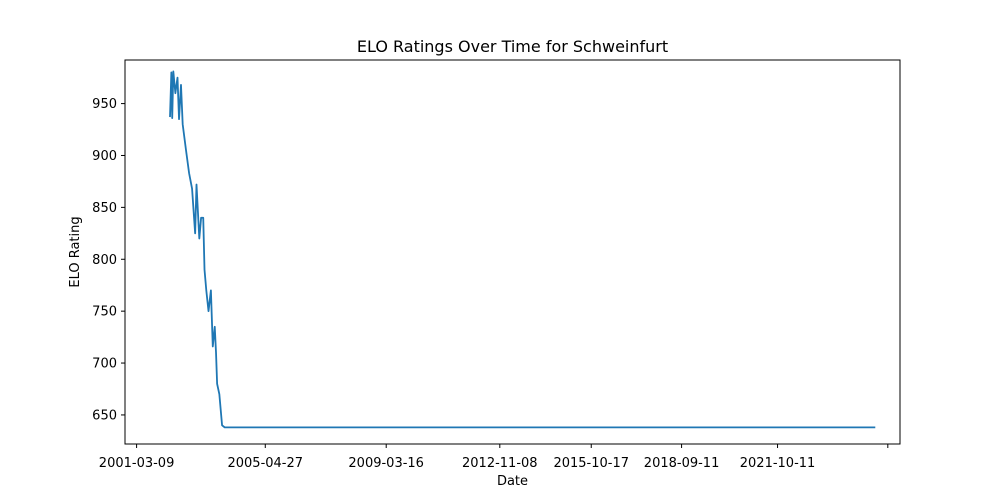 The image size is (1000, 500). What do you see at coordinates (104, 104) in the screenshot?
I see `y-tick-label: 950` at bounding box center [104, 104].